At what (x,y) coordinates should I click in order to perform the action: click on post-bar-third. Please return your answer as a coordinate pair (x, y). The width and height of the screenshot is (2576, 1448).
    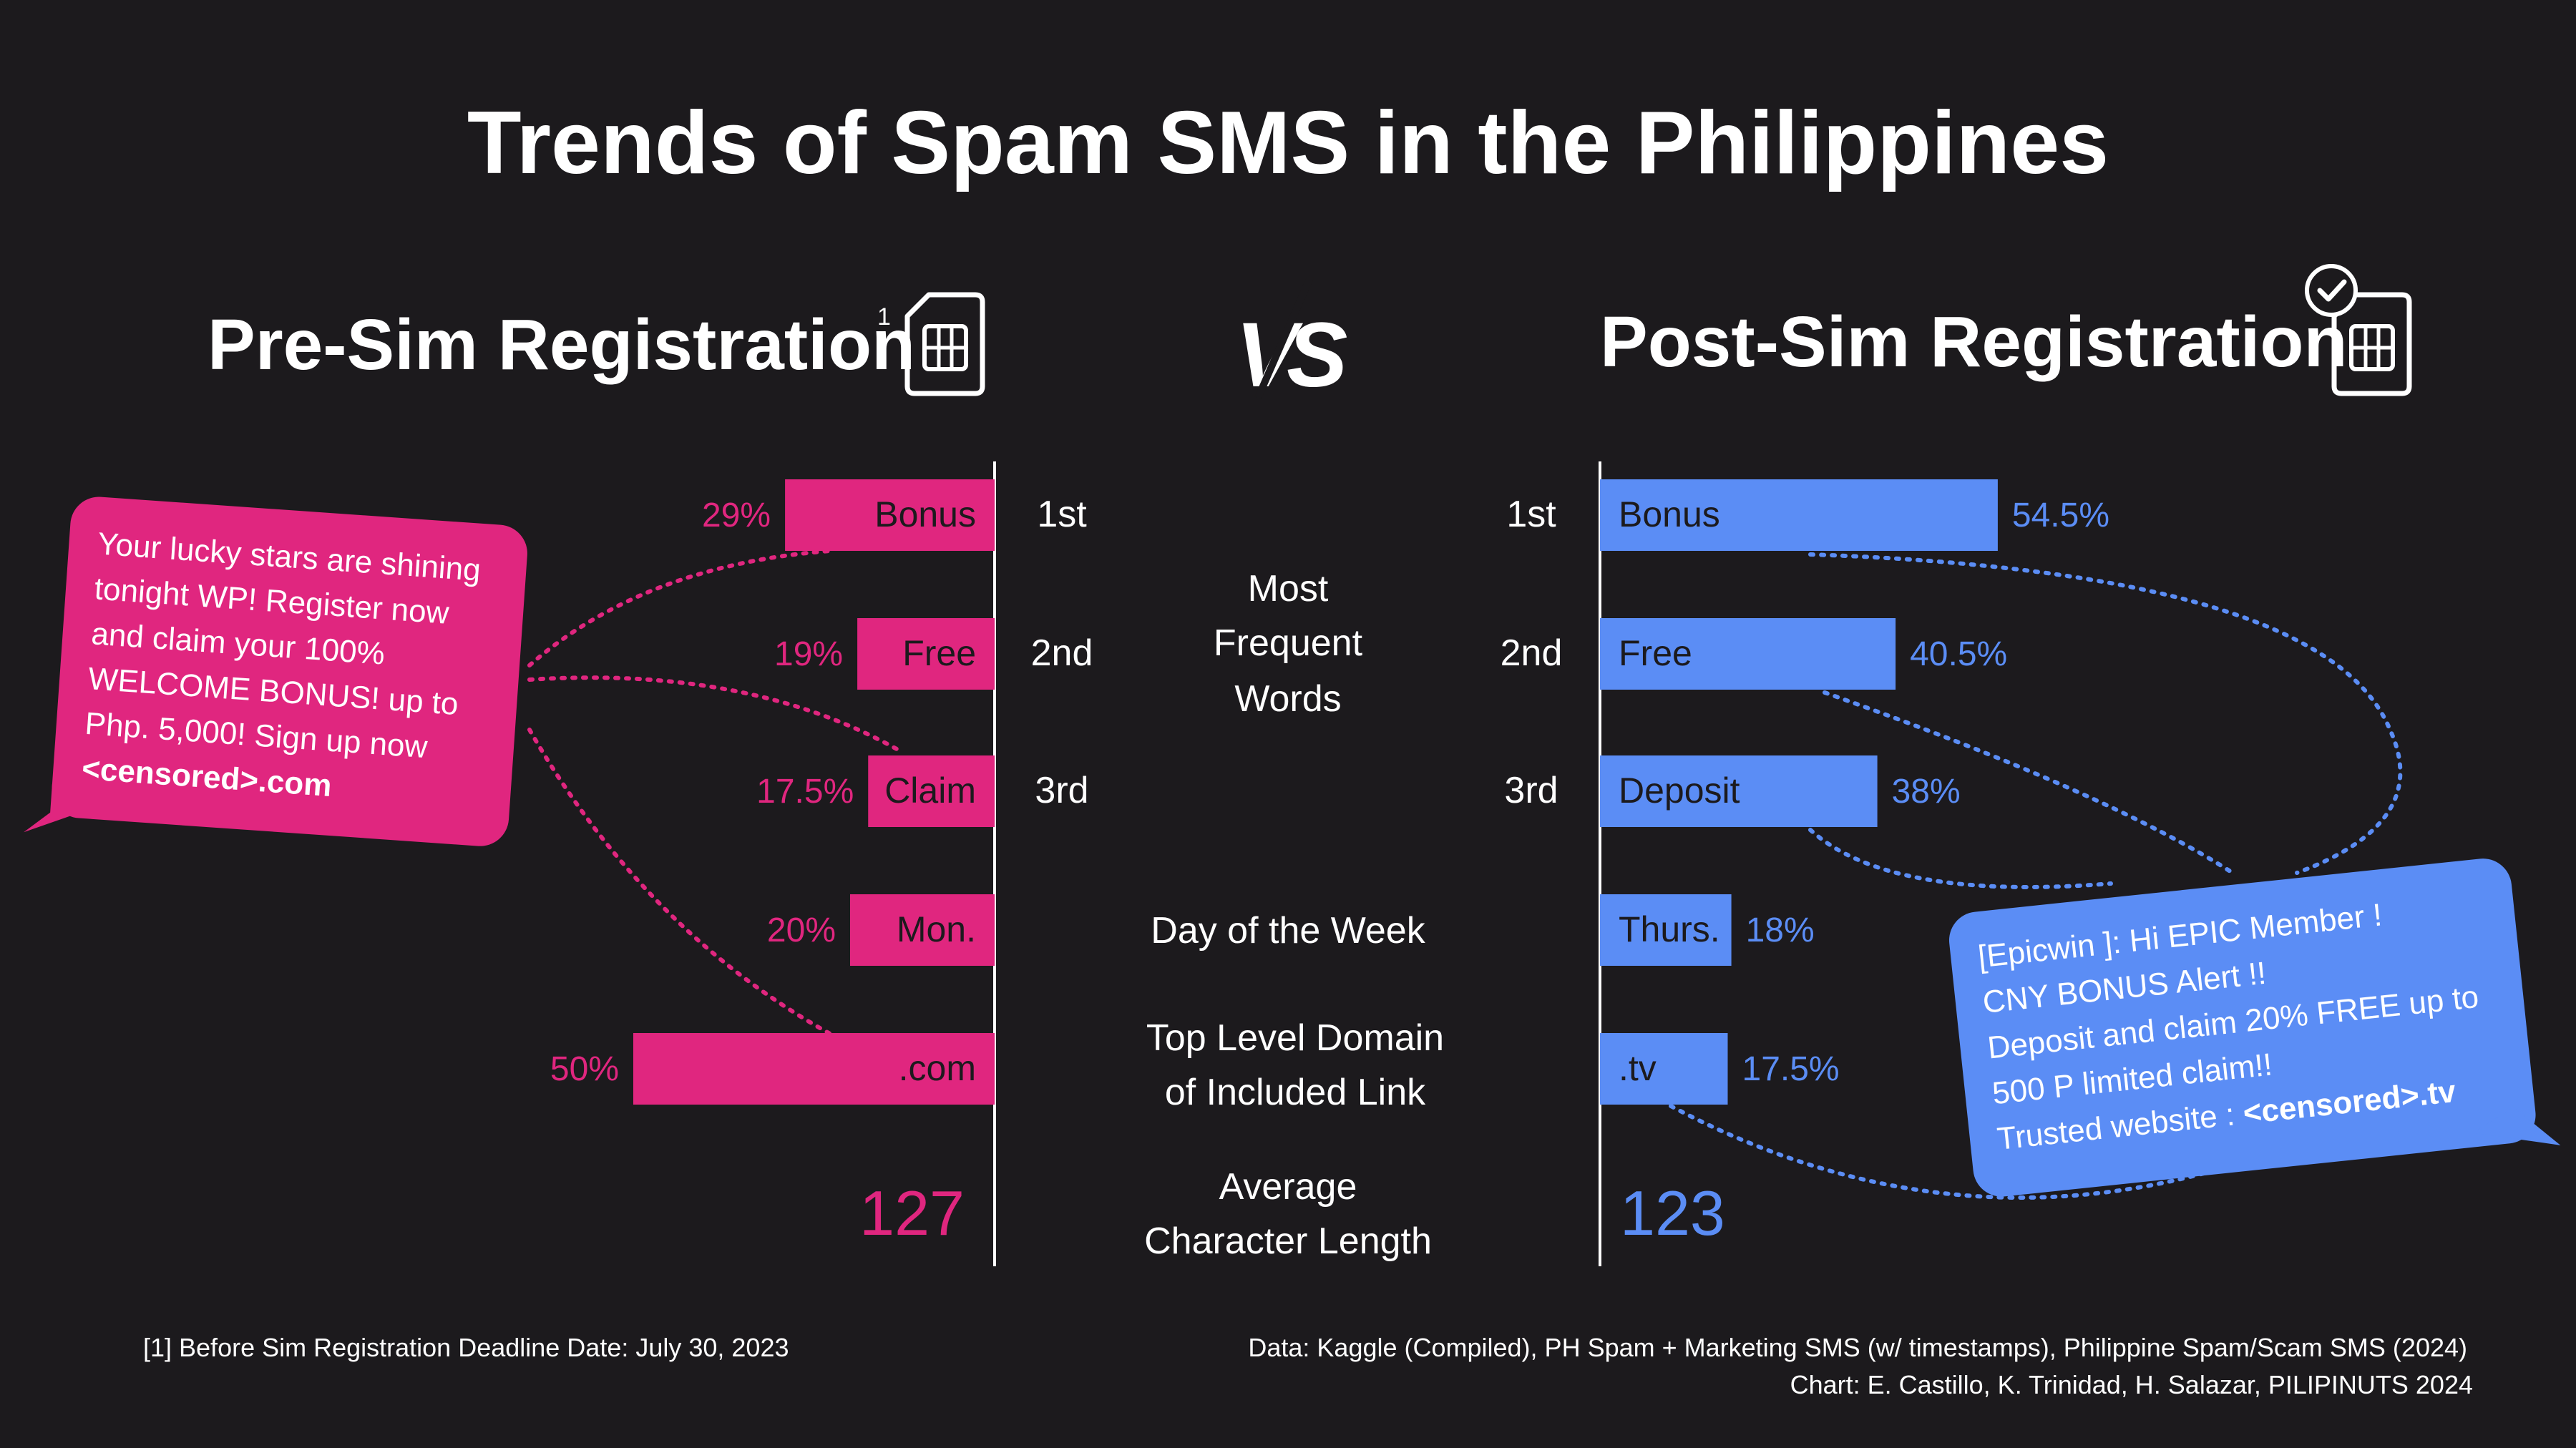
    Looking at the image, I should click on (1739, 791).